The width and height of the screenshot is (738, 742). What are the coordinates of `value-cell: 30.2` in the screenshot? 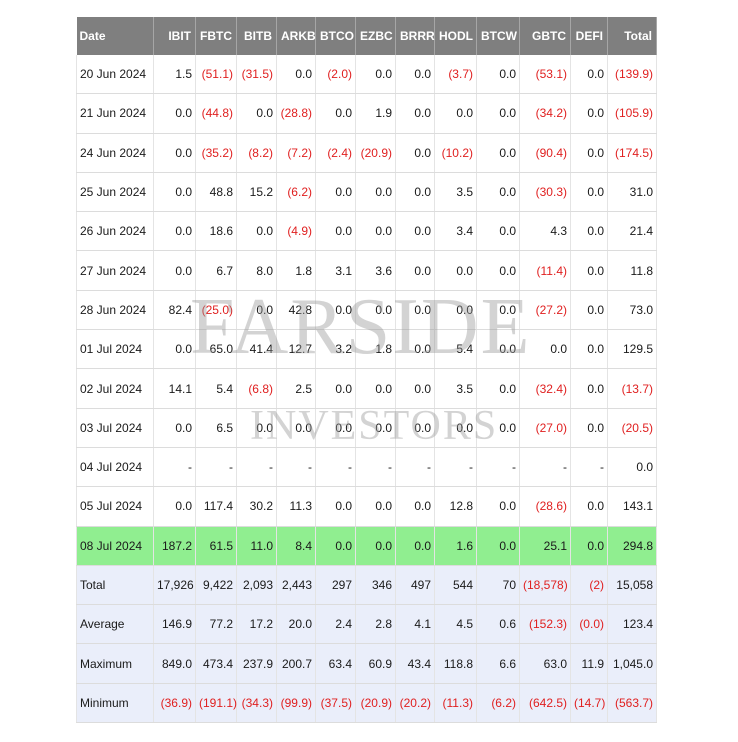 It's located at (256, 506).